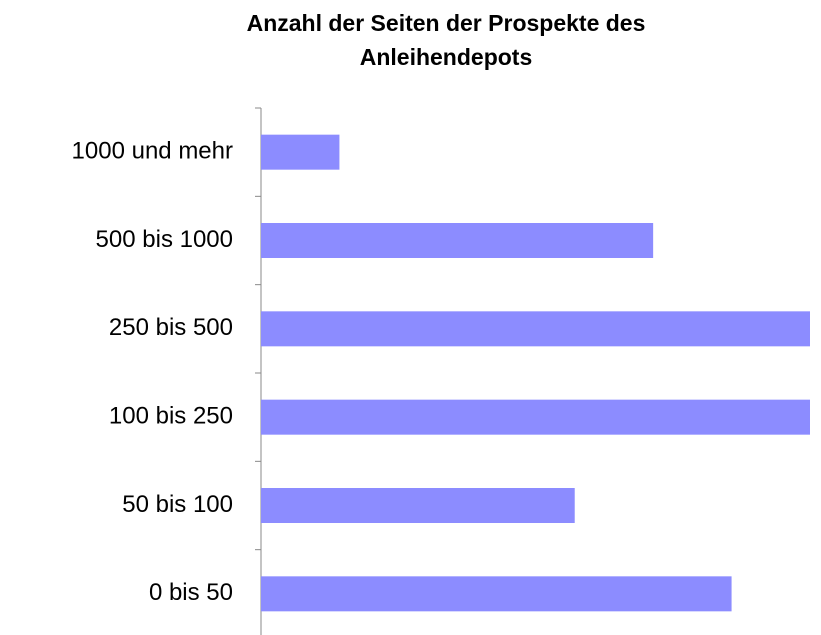  I want to click on y-tick-label: 0 bis 50, so click(191, 592).